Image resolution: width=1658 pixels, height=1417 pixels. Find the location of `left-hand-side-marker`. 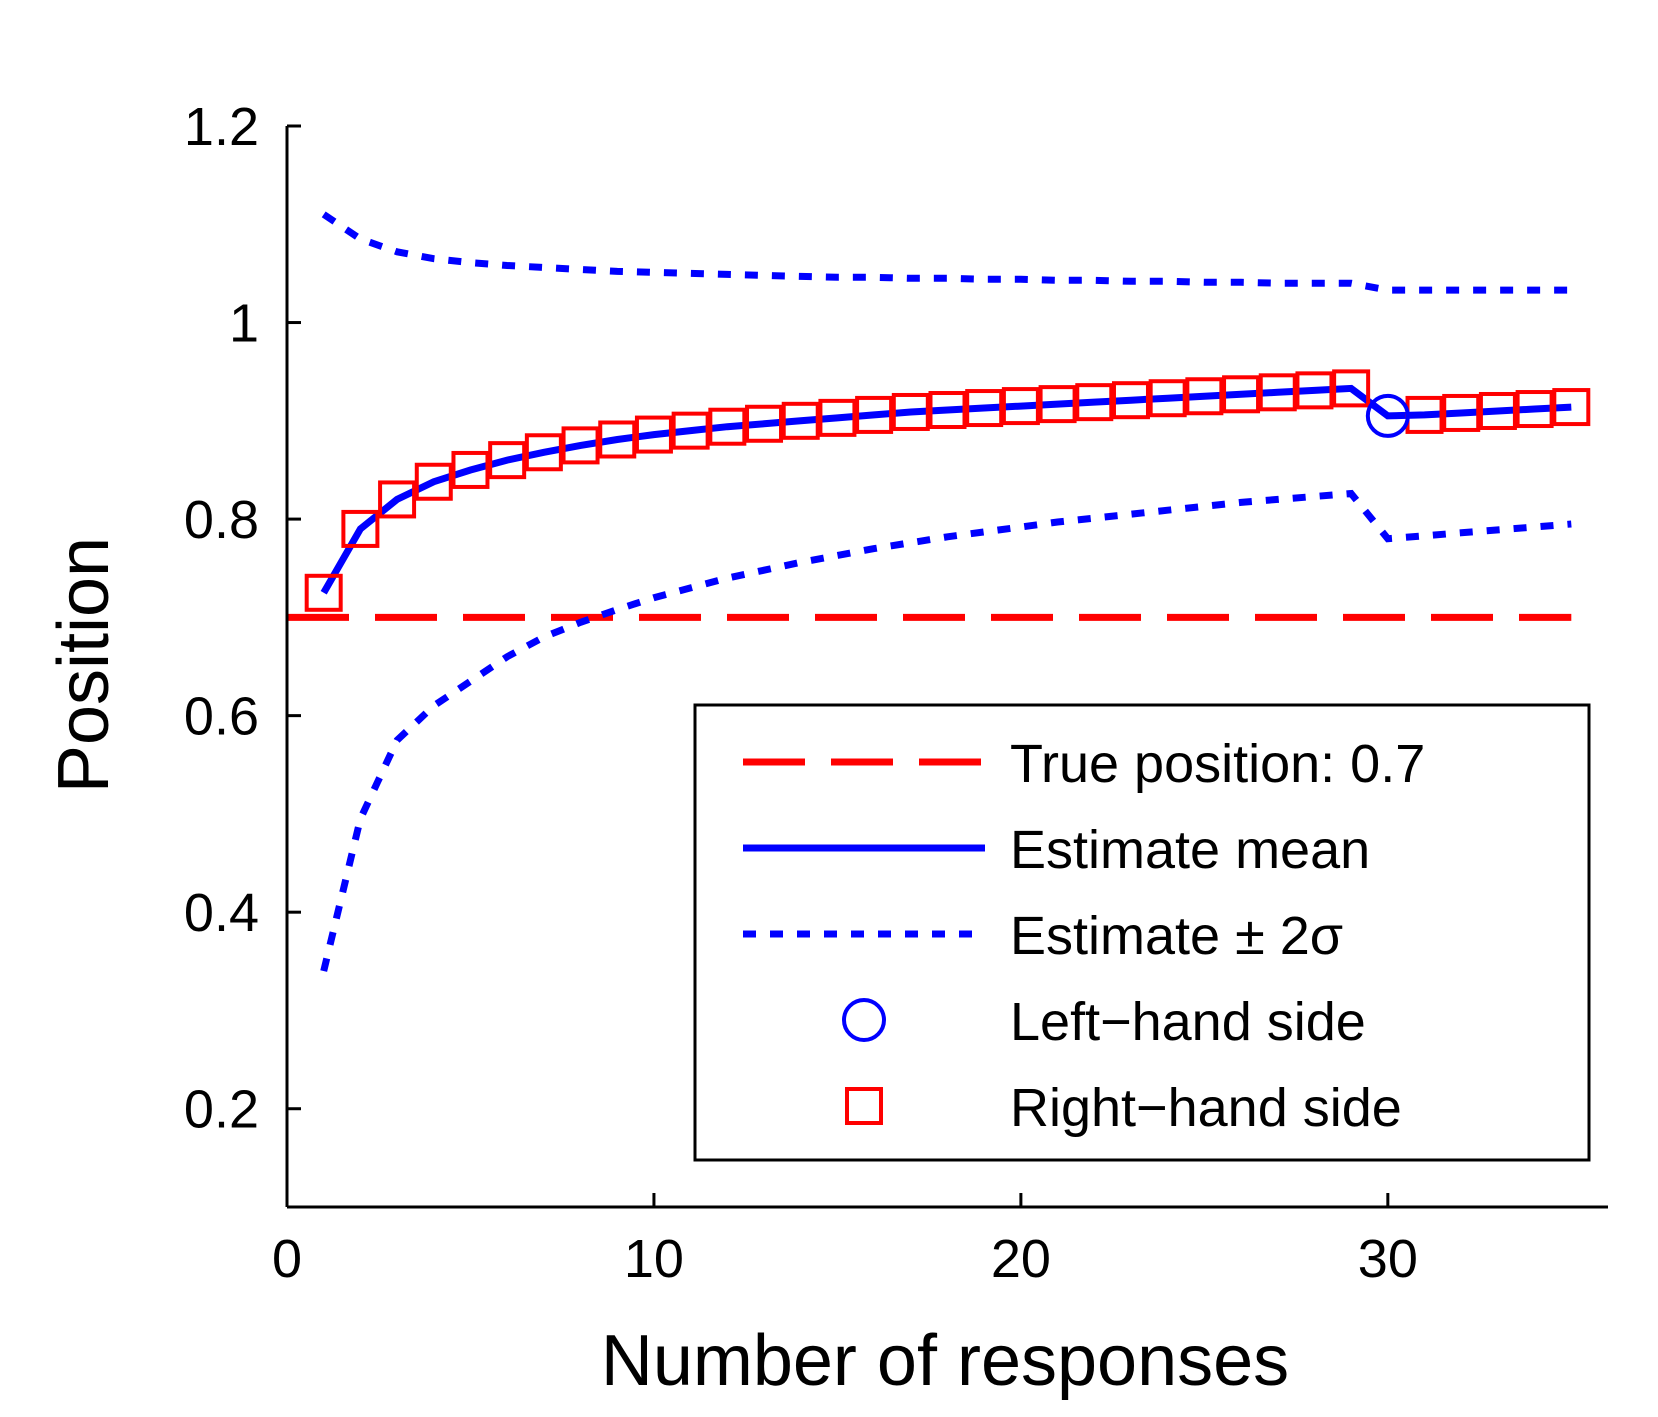

left-hand-side-marker is located at coordinates (1387, 415).